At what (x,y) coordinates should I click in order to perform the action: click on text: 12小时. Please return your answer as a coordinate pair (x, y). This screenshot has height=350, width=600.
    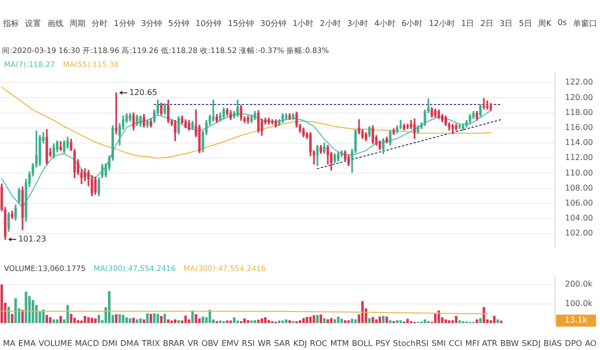
    Looking at the image, I should click on (441, 23).